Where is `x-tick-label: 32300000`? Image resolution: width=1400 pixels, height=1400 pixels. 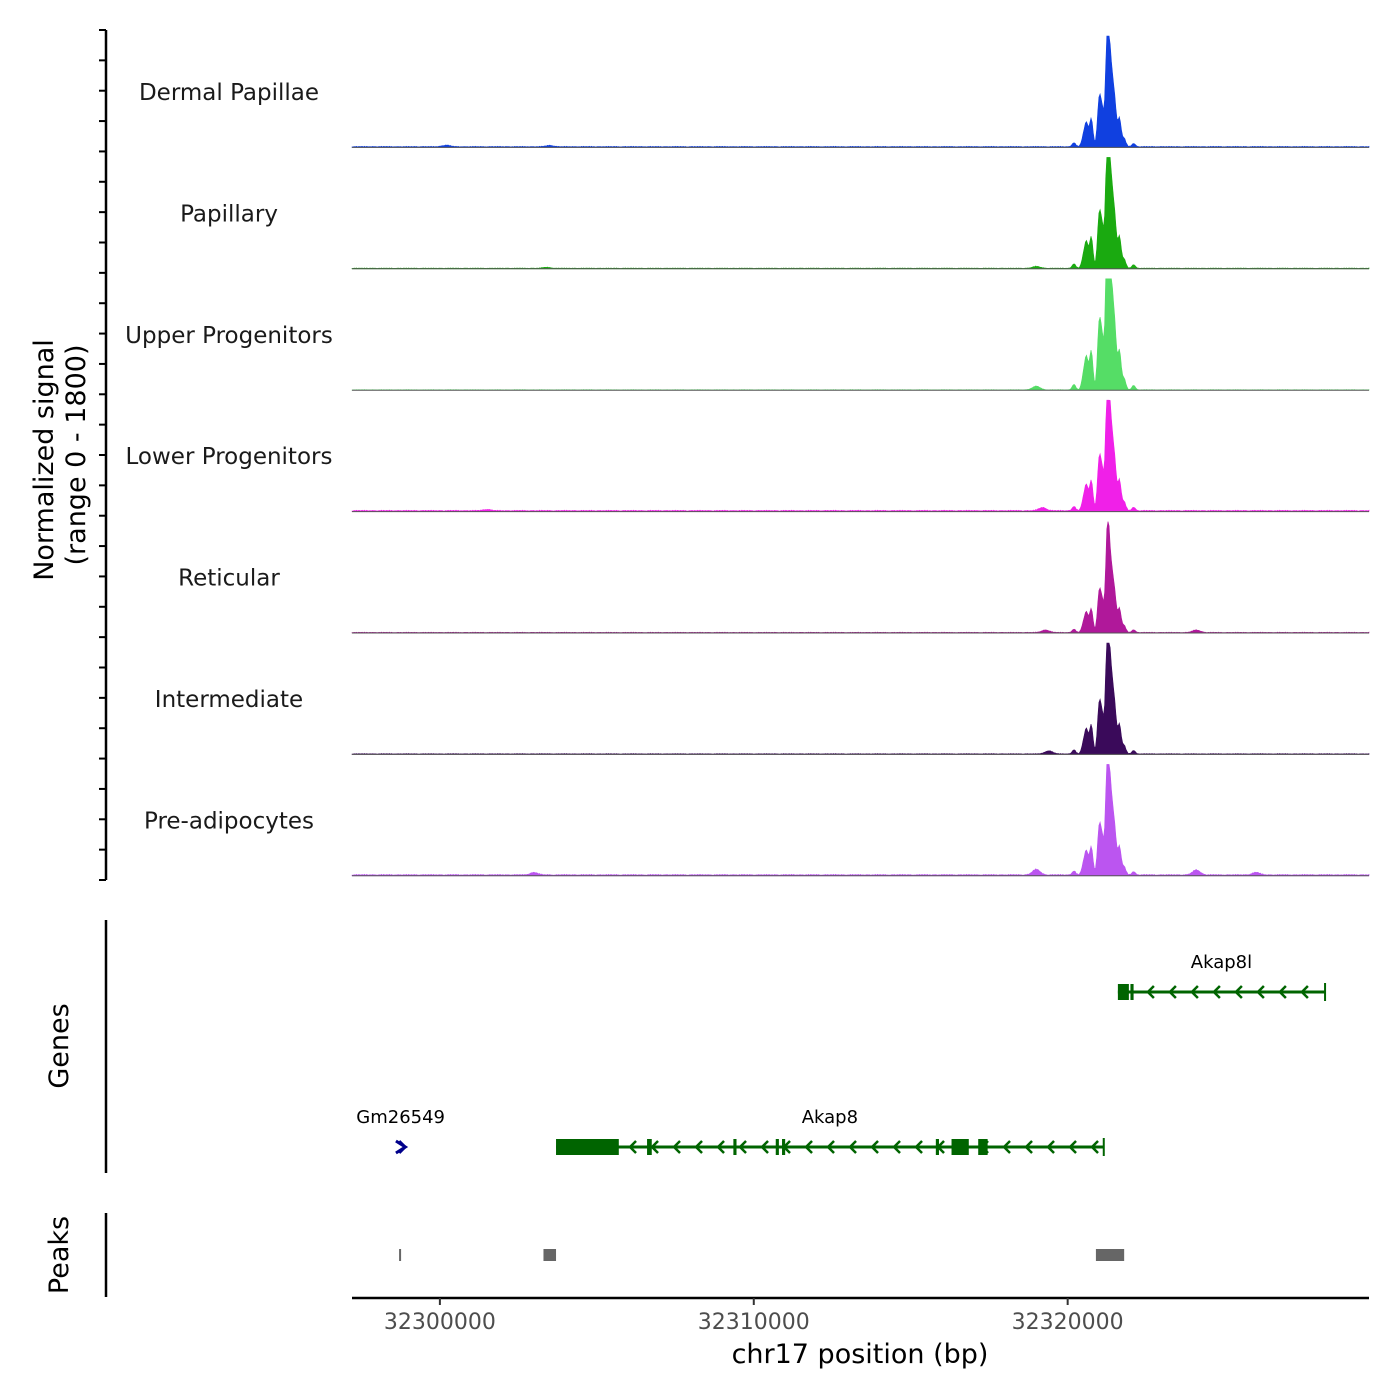
x-tick-label: 32300000 is located at coordinates (440, 1322).